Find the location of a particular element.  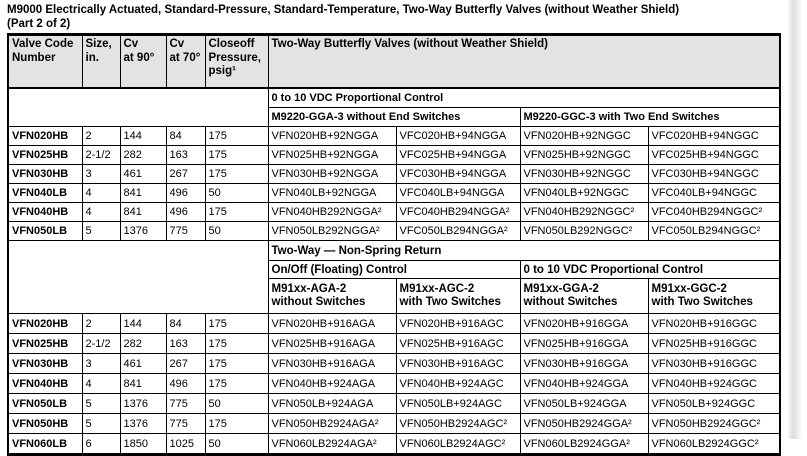

table-cell: VFN040LB+92NGGC is located at coordinates (584, 193).